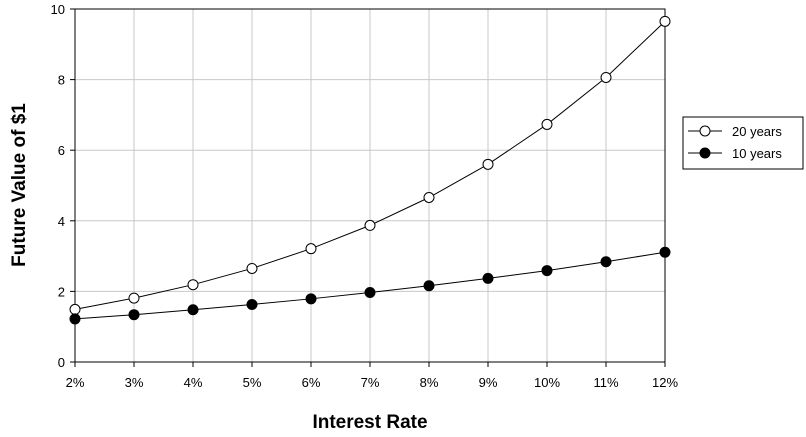  What do you see at coordinates (63, 186) in the screenshot?
I see `y-axis: 0 2 4 6 8 10` at bounding box center [63, 186].